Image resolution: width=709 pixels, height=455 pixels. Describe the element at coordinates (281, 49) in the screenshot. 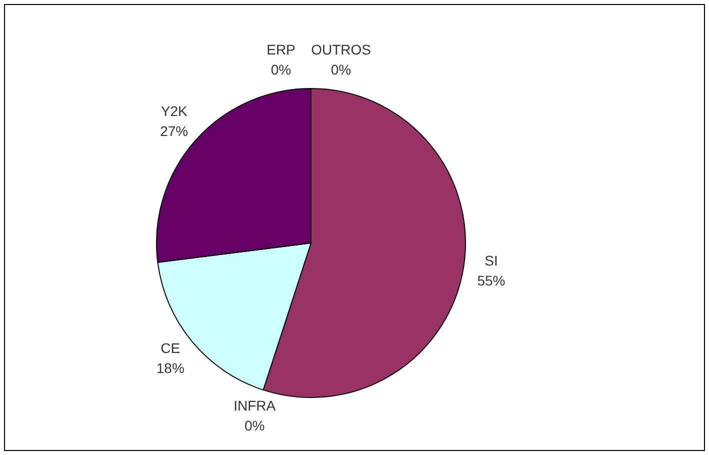

I see `category-label: ERP` at that location.